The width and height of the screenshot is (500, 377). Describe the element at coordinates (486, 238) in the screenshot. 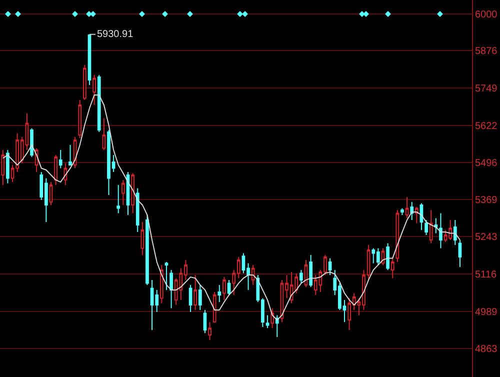

I see `y-tick-label: 5243` at that location.